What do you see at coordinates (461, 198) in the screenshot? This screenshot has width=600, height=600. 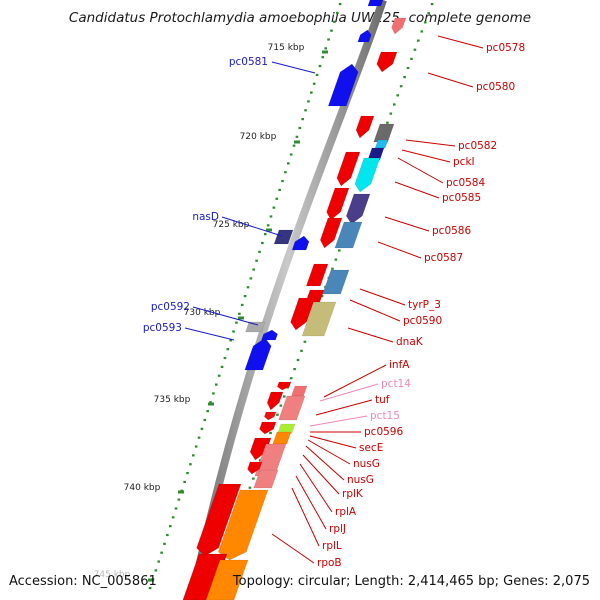 I see `gene-label-right: pc0585` at bounding box center [461, 198].